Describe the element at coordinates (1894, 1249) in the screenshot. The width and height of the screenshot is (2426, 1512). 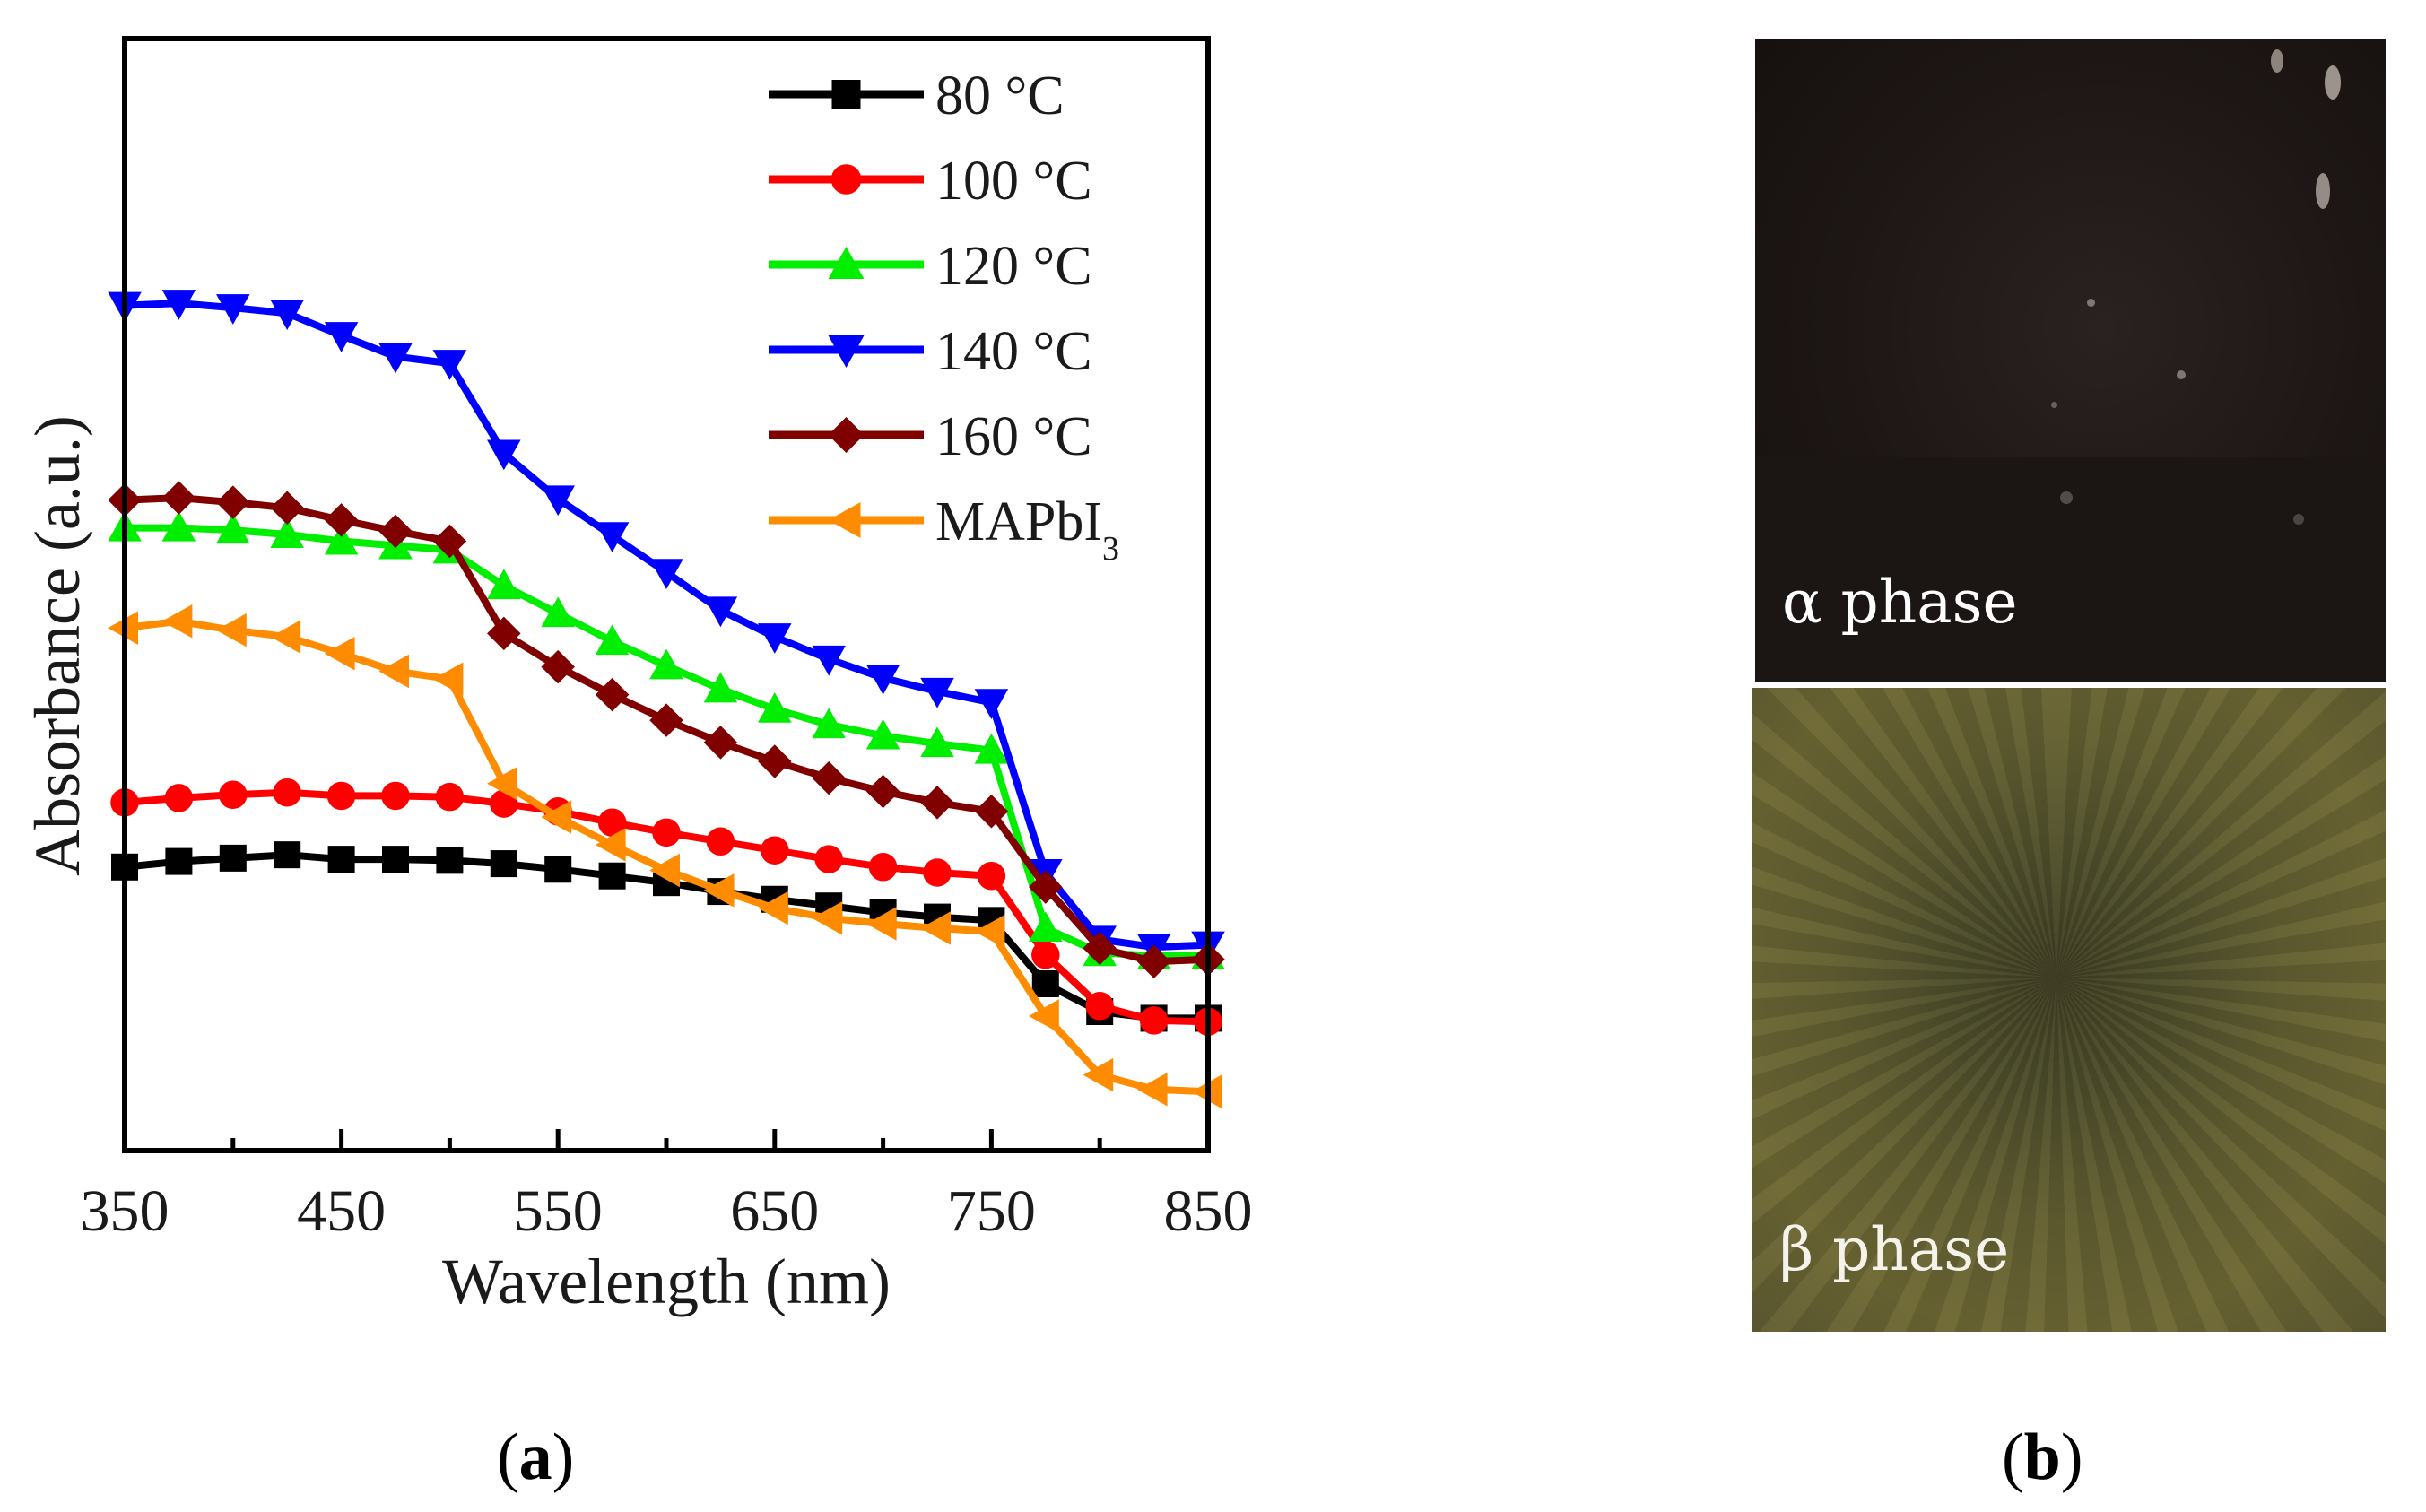
I see `beta-phase-label: β phase` at that location.